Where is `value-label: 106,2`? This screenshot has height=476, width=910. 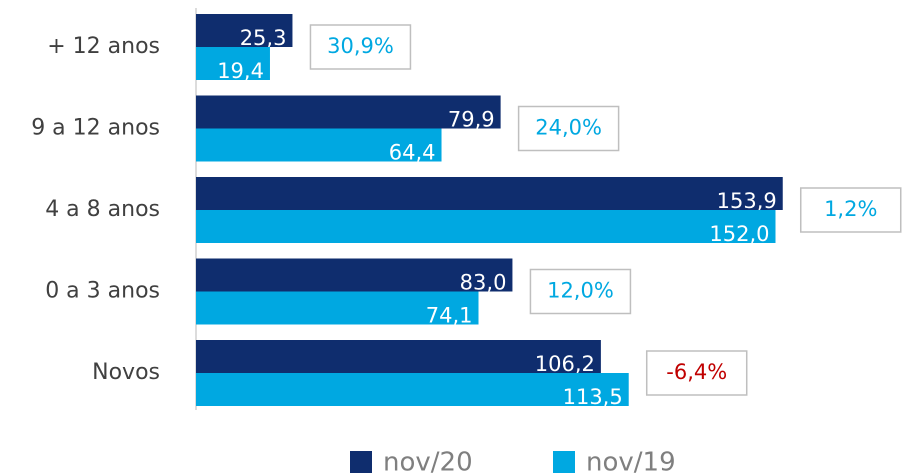
value-label: 106,2 is located at coordinates (565, 364).